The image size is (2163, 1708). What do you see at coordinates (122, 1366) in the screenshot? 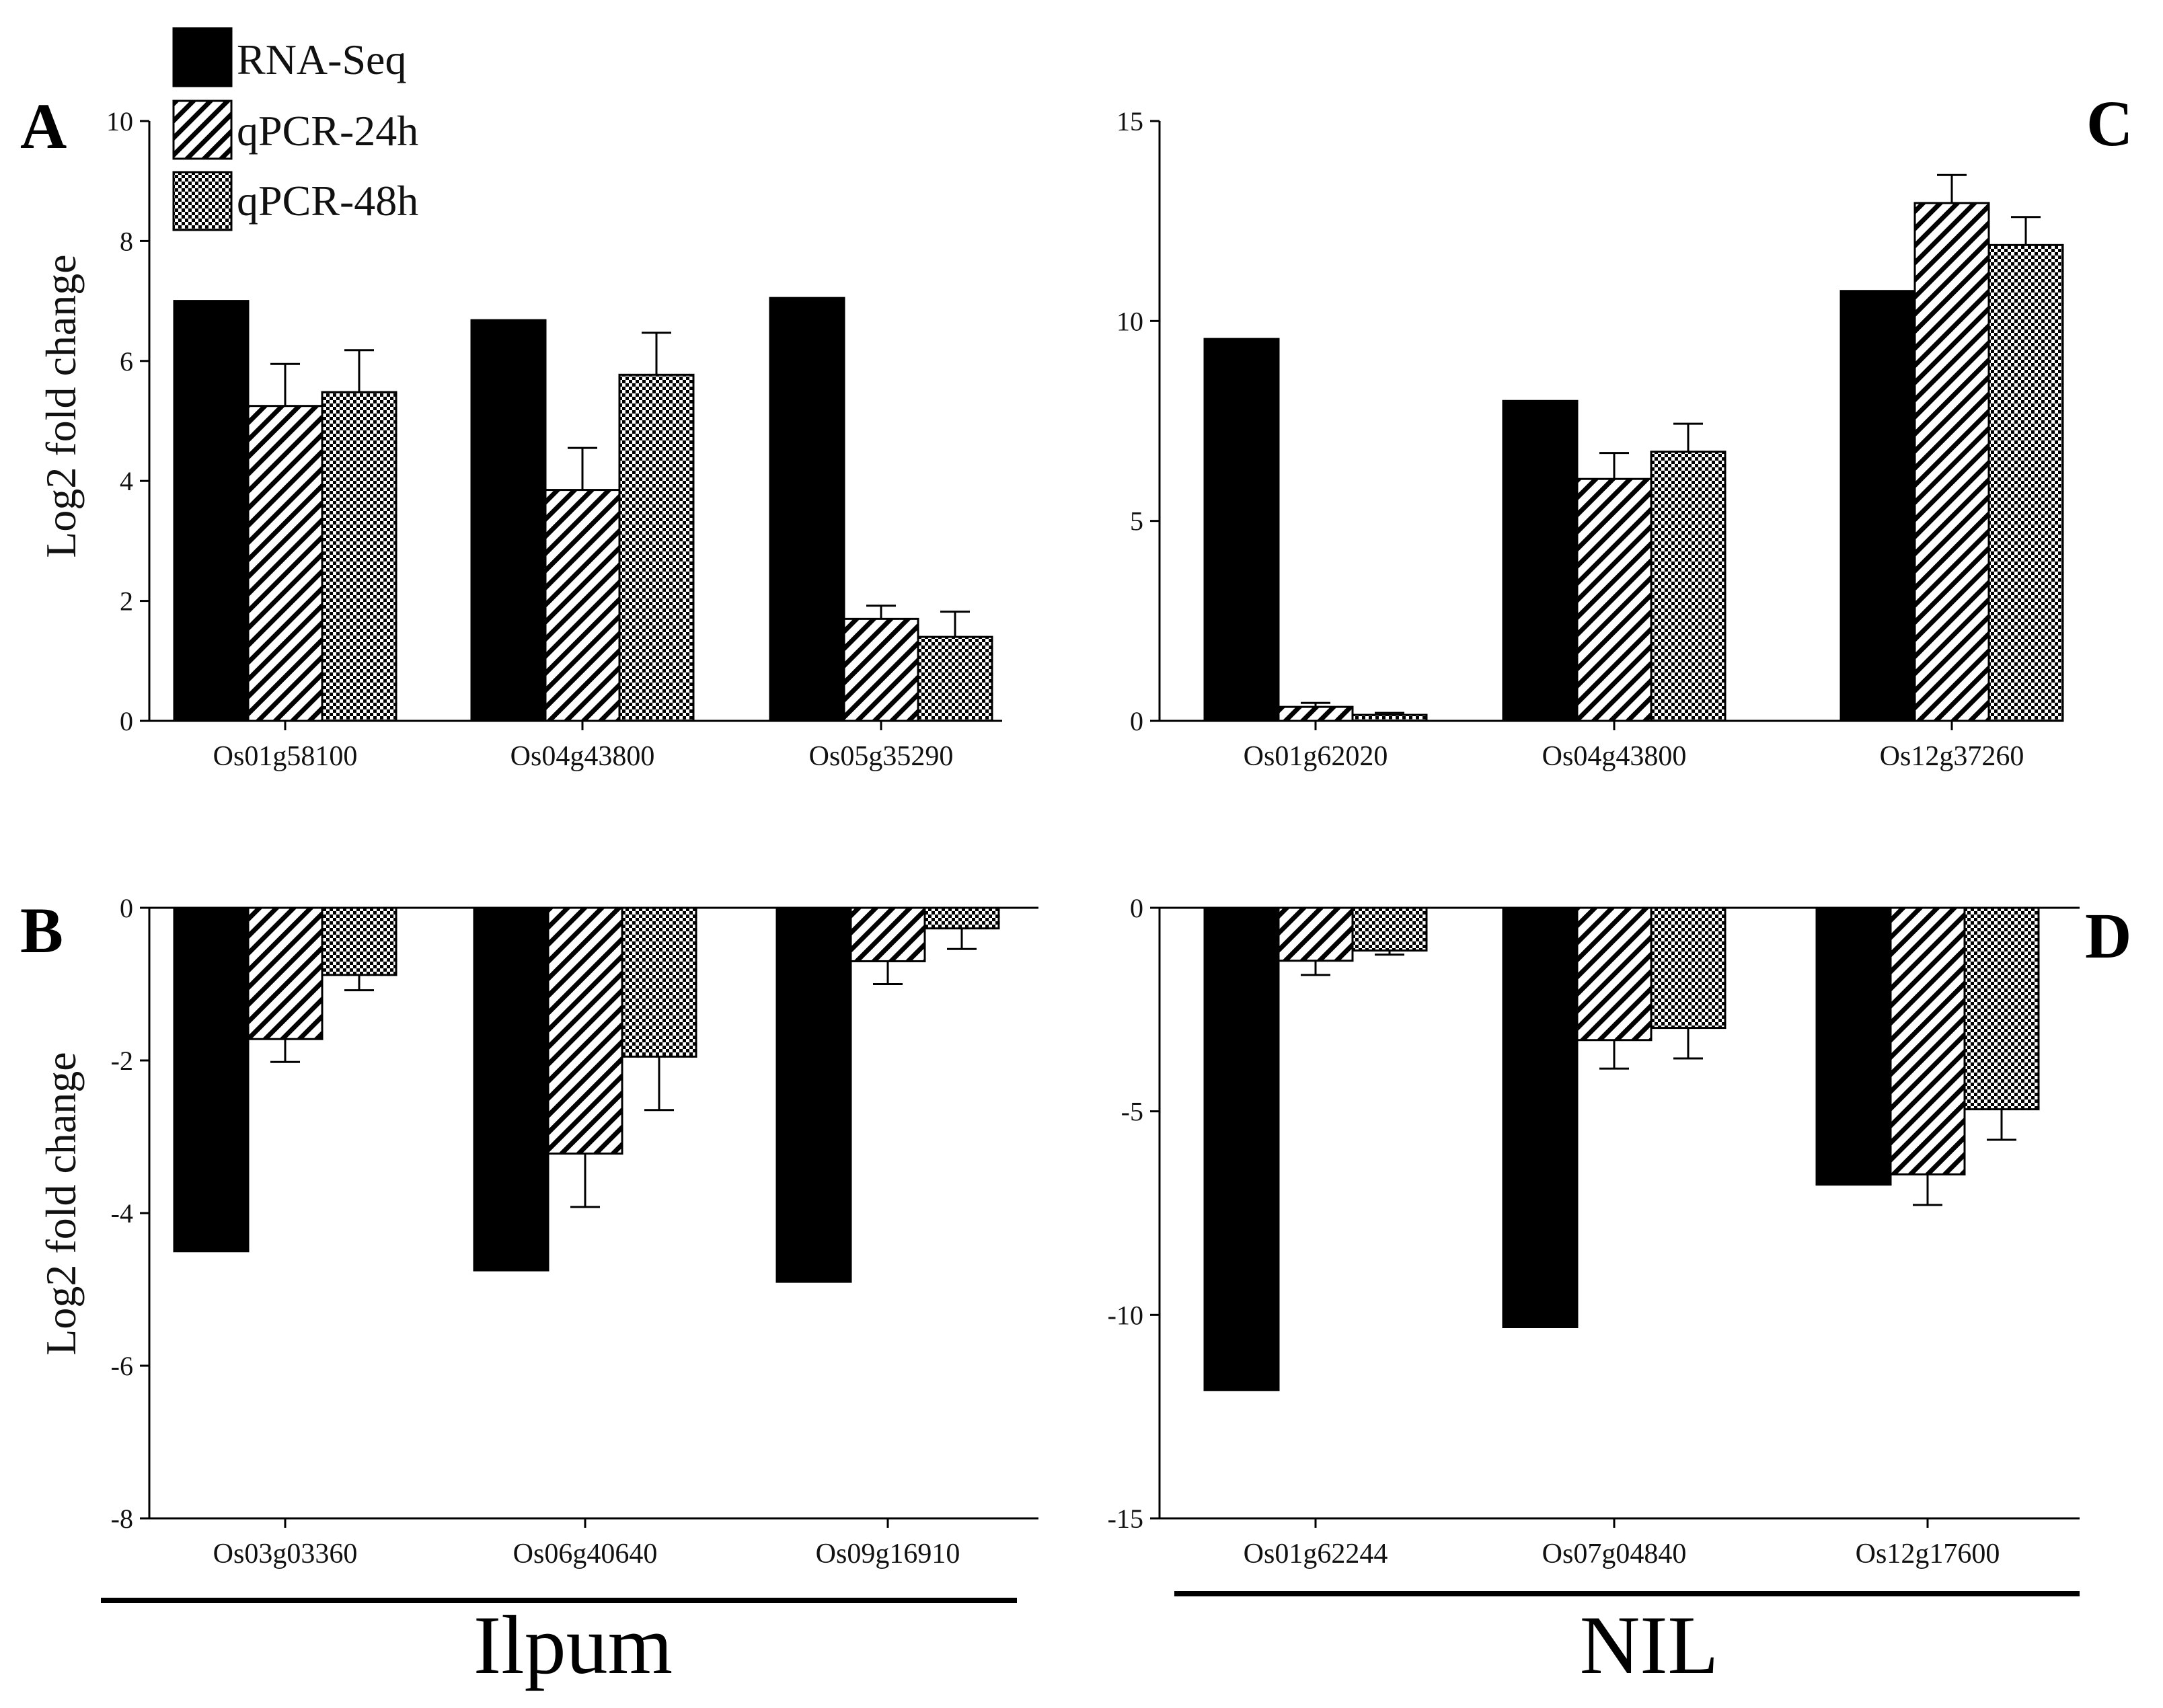
I see `y-tick-label: -6` at bounding box center [122, 1366].